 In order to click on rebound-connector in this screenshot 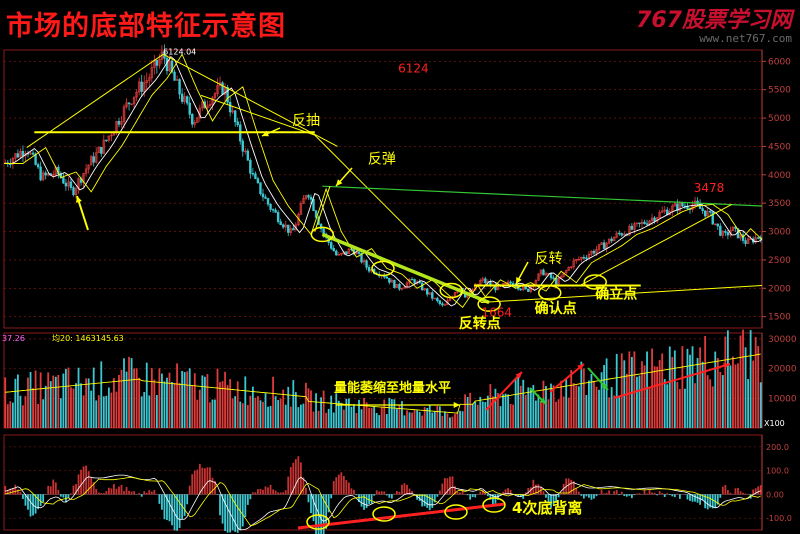, I will do `click(322, 209)`.